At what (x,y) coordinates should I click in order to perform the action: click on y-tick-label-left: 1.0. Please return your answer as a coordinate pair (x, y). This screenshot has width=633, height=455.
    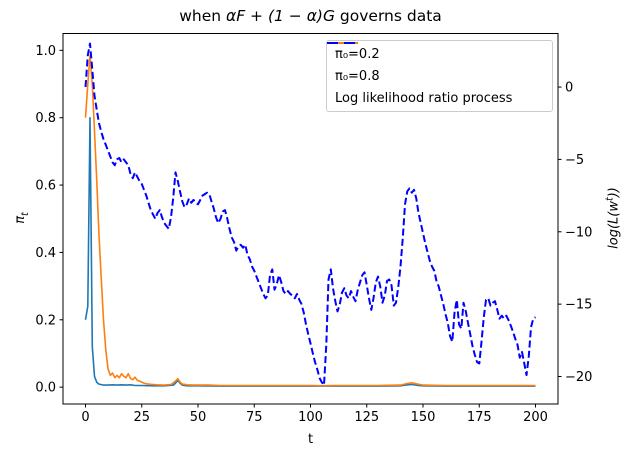
    Looking at the image, I should click on (45, 51).